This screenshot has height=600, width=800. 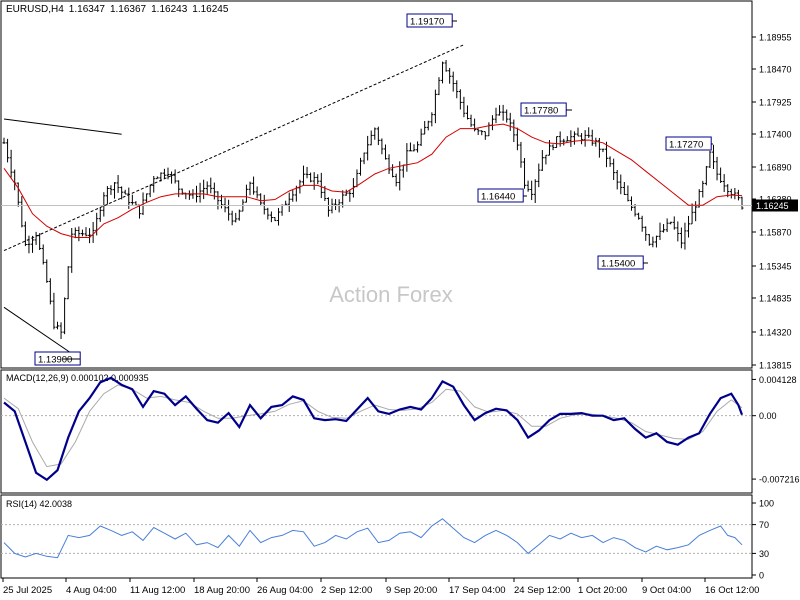 I want to click on annotation-label: 1.17780, so click(x=541, y=111).